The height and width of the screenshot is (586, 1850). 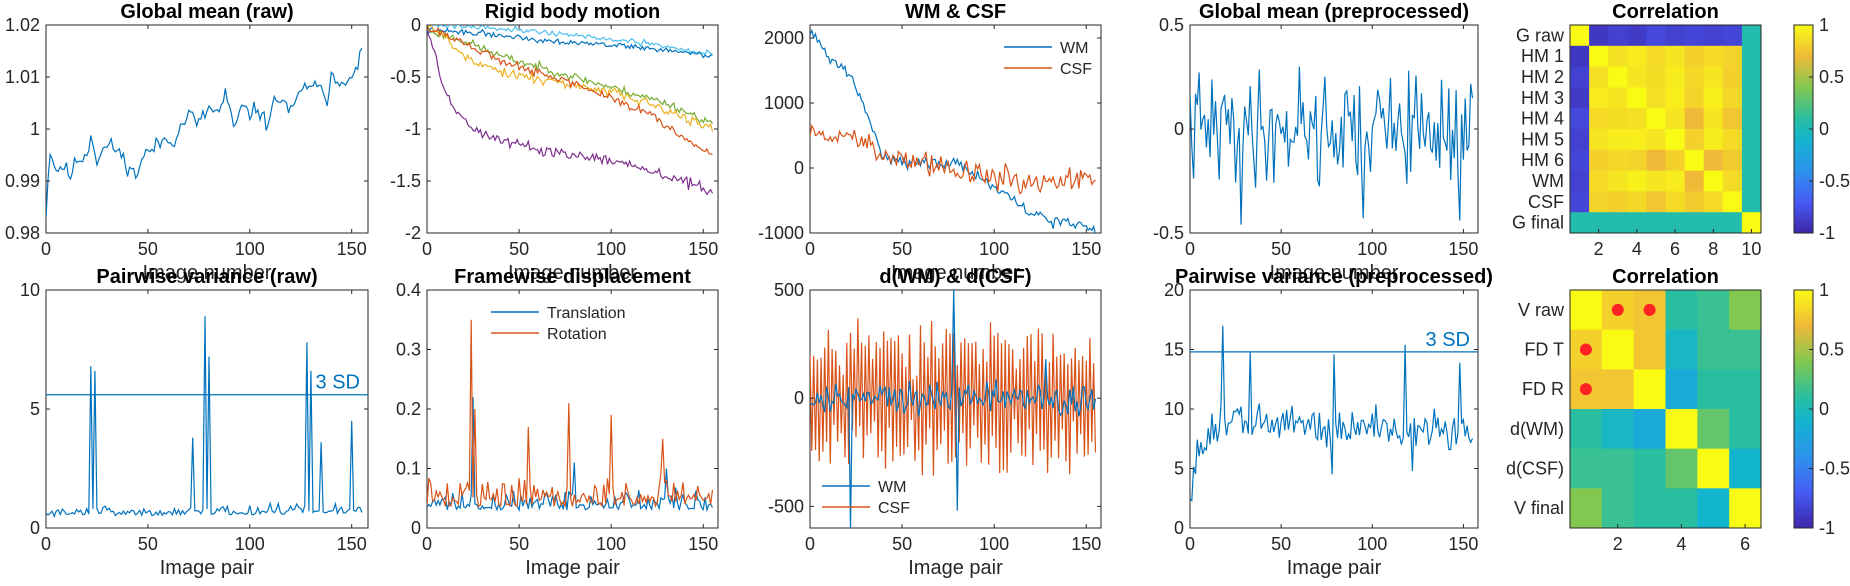 I want to click on legend: Translation Rotation, so click(x=558, y=324).